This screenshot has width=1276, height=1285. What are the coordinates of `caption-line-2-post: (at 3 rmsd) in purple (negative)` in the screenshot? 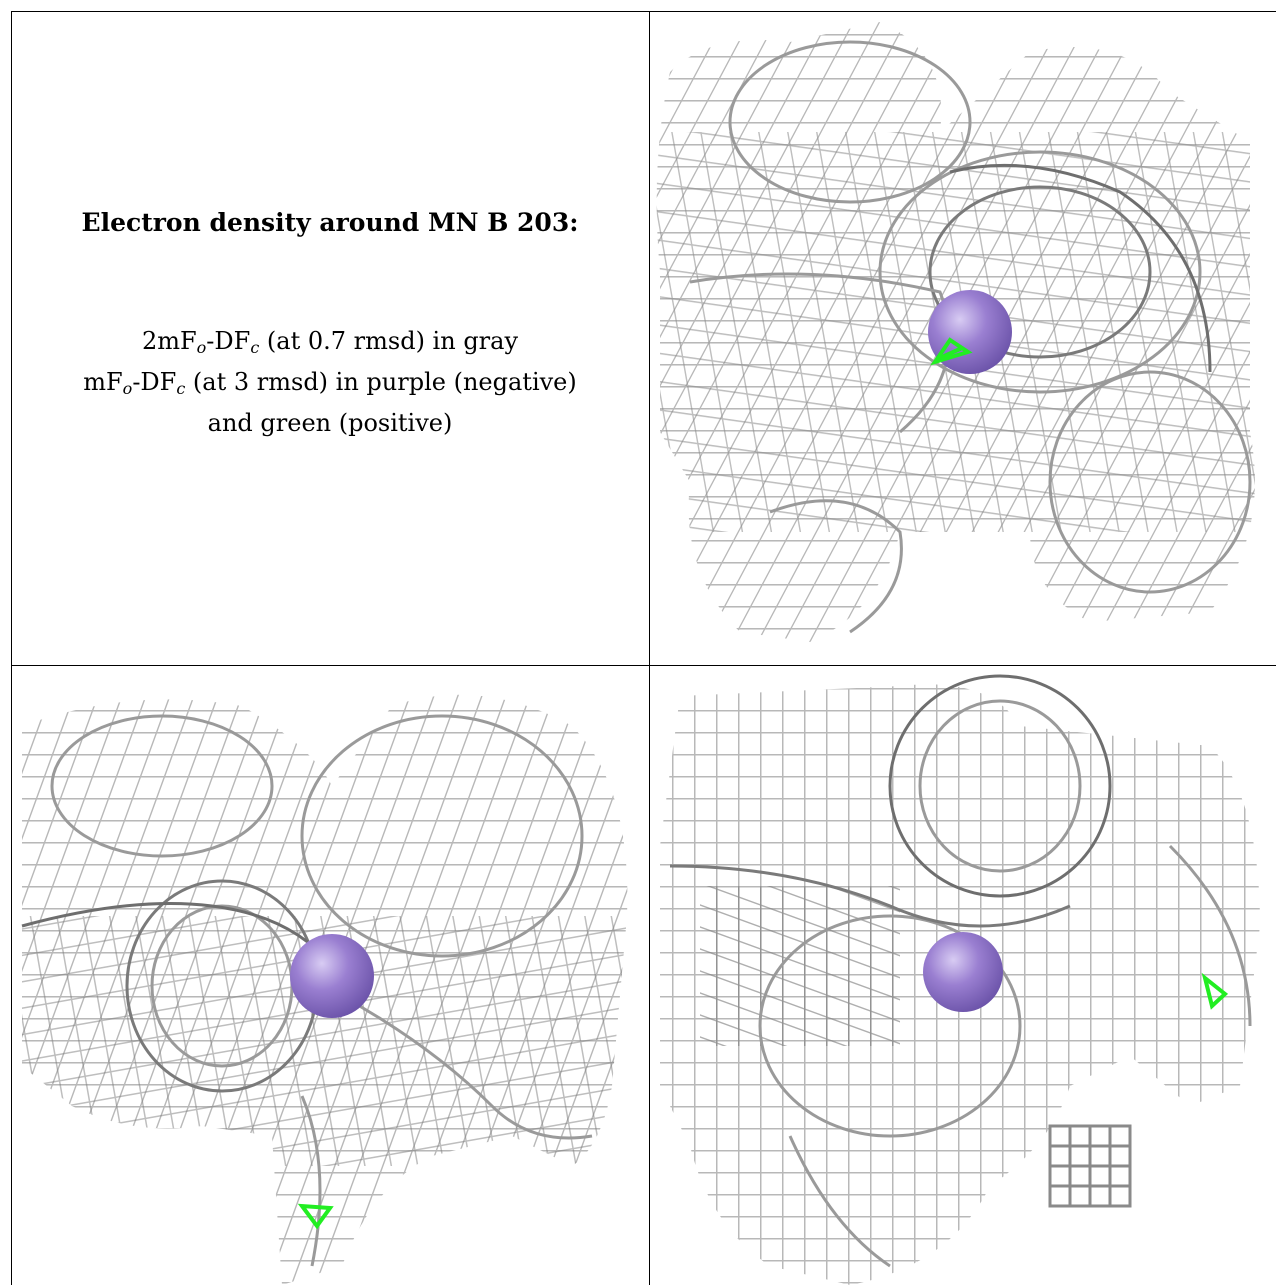 It's located at (381, 382).